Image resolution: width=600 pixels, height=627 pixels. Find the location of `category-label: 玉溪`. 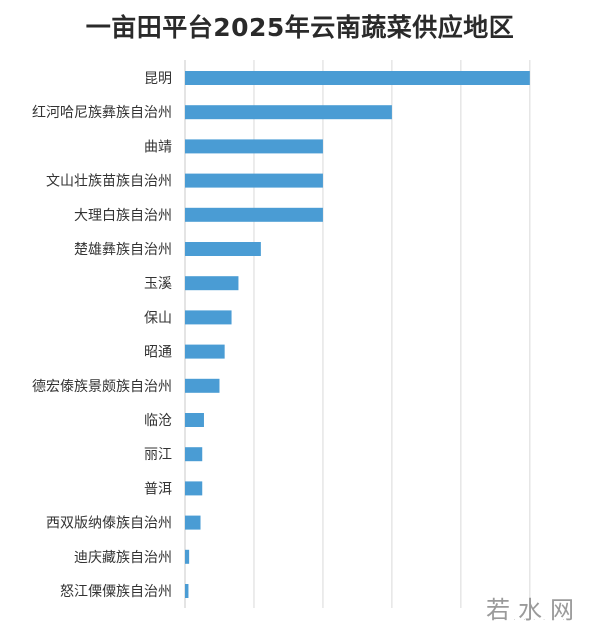

category-label: 玉溪 is located at coordinates (158, 284).